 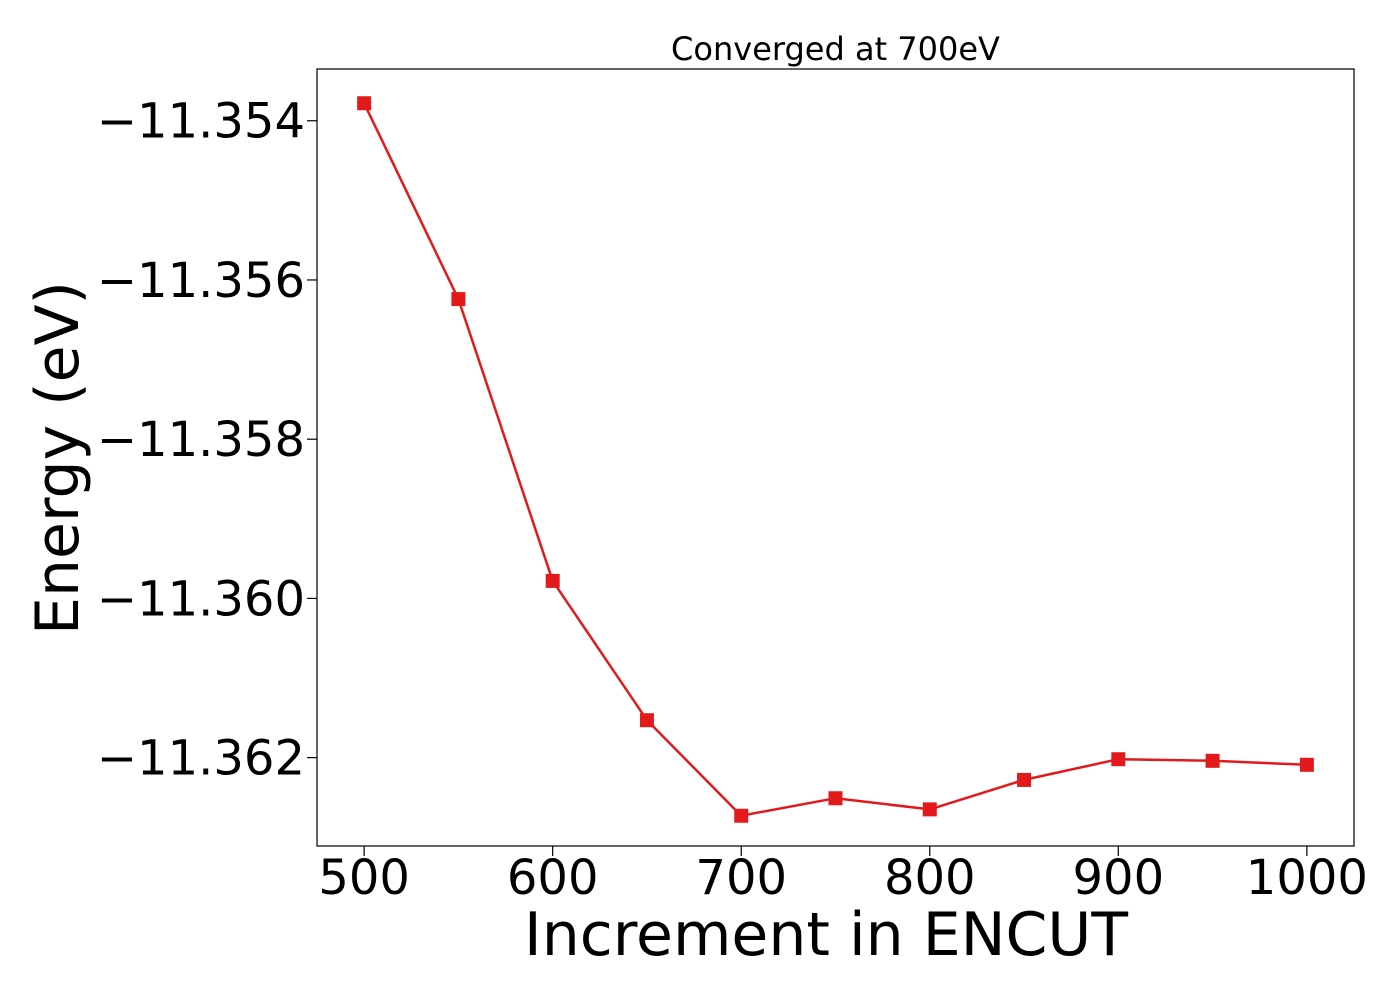 What do you see at coordinates (201, 440) in the screenshot?
I see `y-tick-label: −11.358` at bounding box center [201, 440].